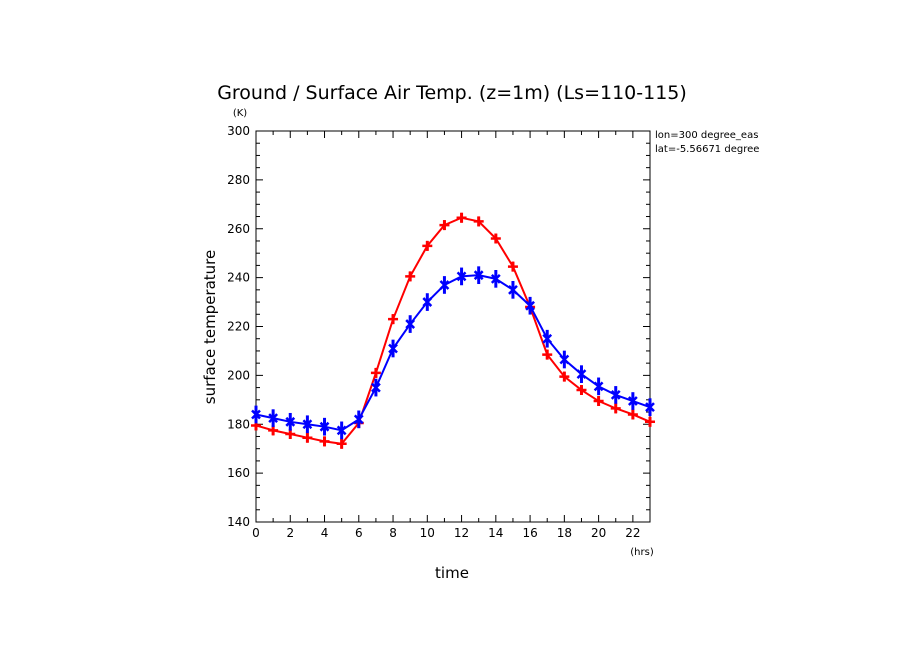 This screenshot has width=904, height=654. What do you see at coordinates (452, 573) in the screenshot?
I see `x-axis-label: time` at bounding box center [452, 573].